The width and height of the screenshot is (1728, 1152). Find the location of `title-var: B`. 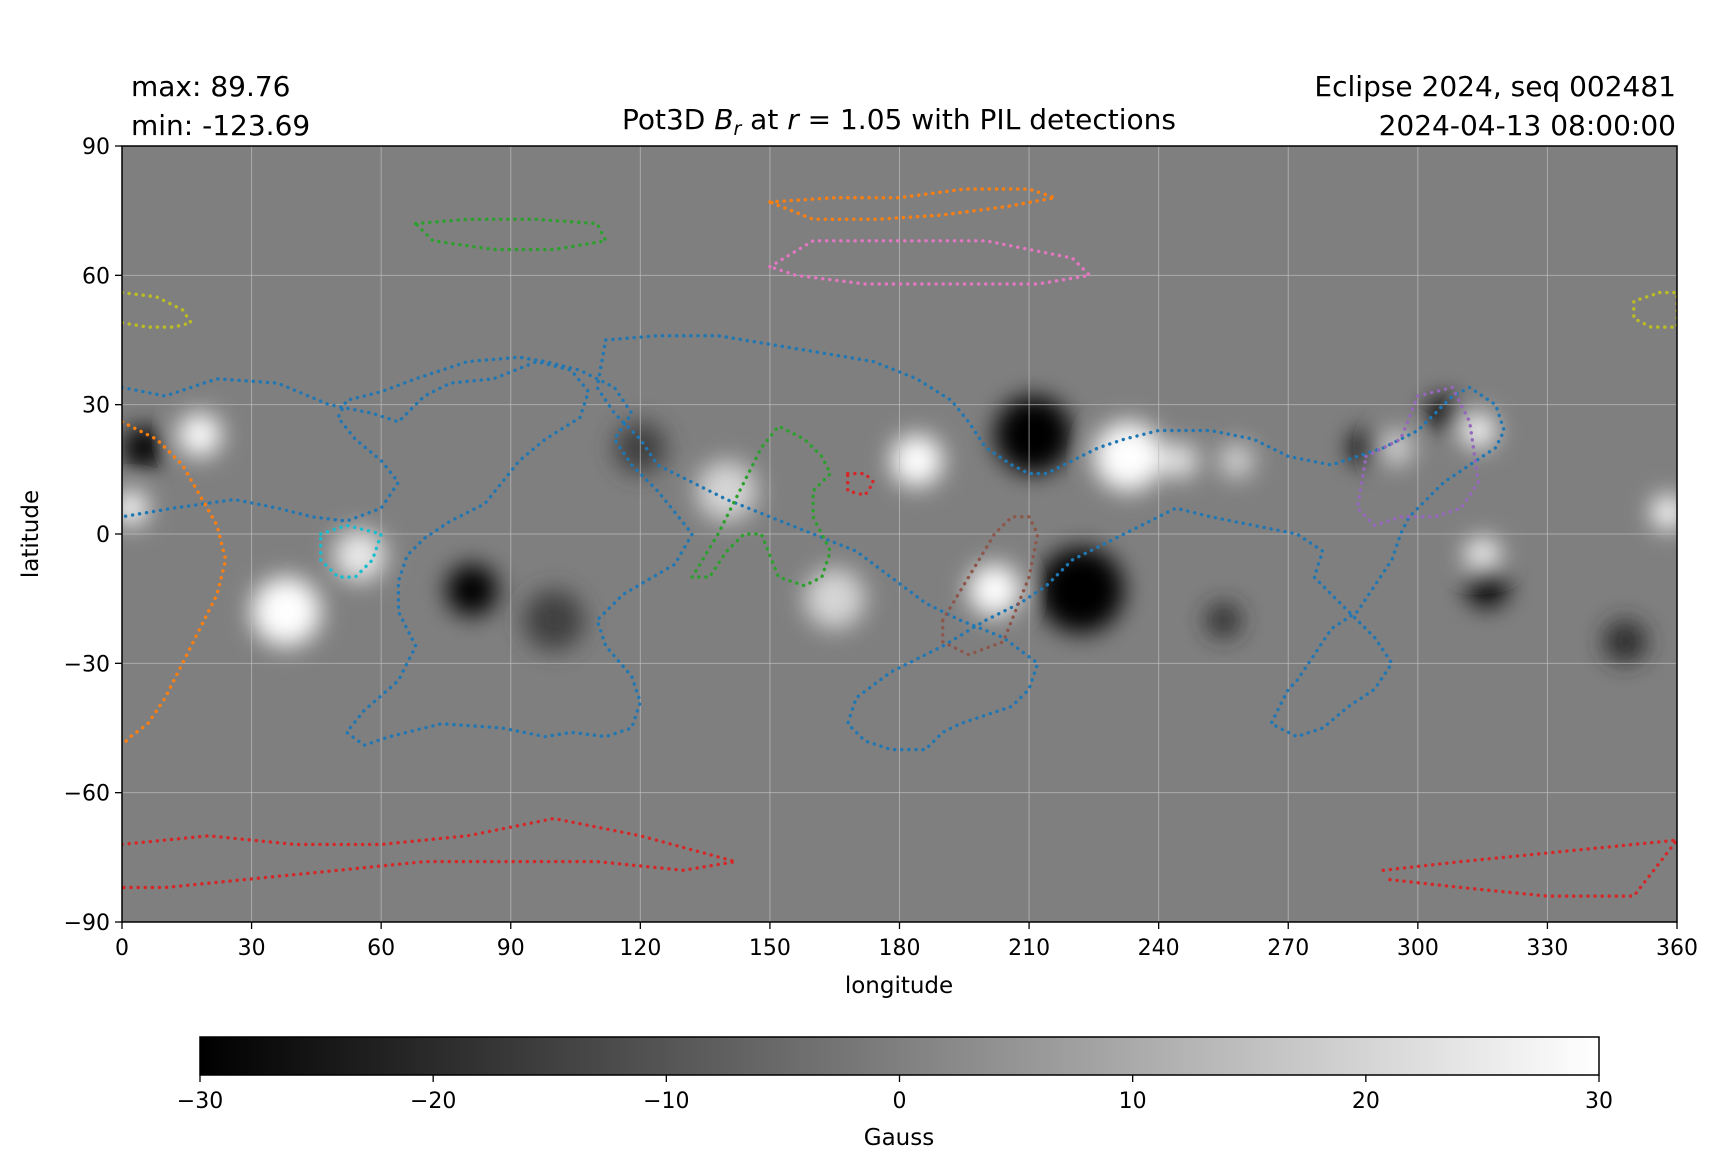

title-var: B is located at coordinates (723, 119).